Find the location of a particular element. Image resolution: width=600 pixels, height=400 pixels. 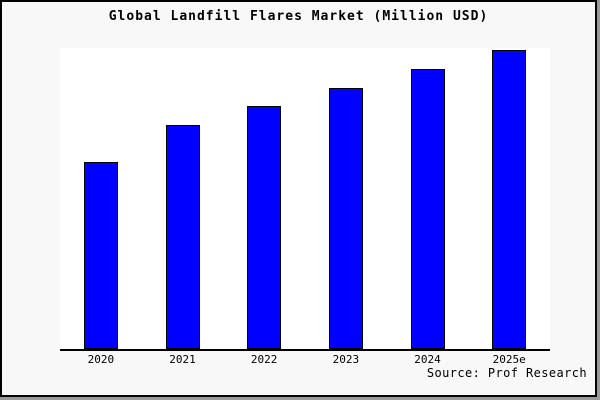

x-tick-label: 2022 is located at coordinates (264, 359).